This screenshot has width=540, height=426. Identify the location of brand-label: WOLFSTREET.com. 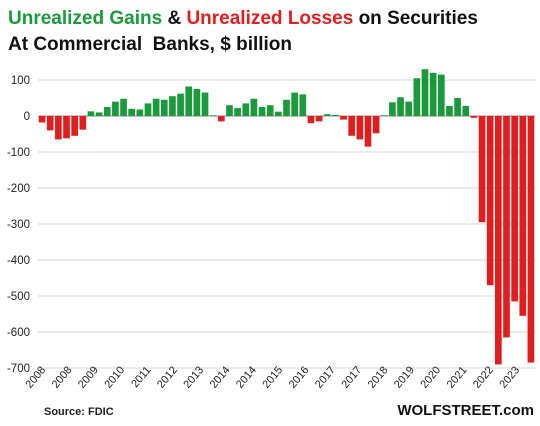
(465, 410).